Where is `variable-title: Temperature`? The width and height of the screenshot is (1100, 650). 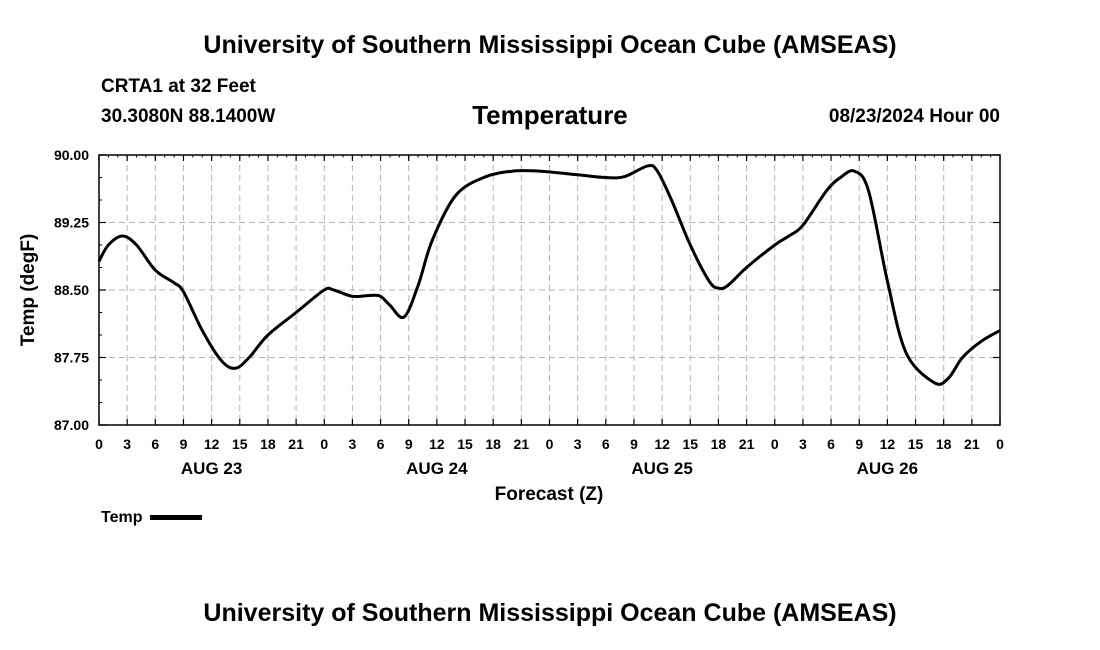
variable-title: Temperature is located at coordinates (550, 115).